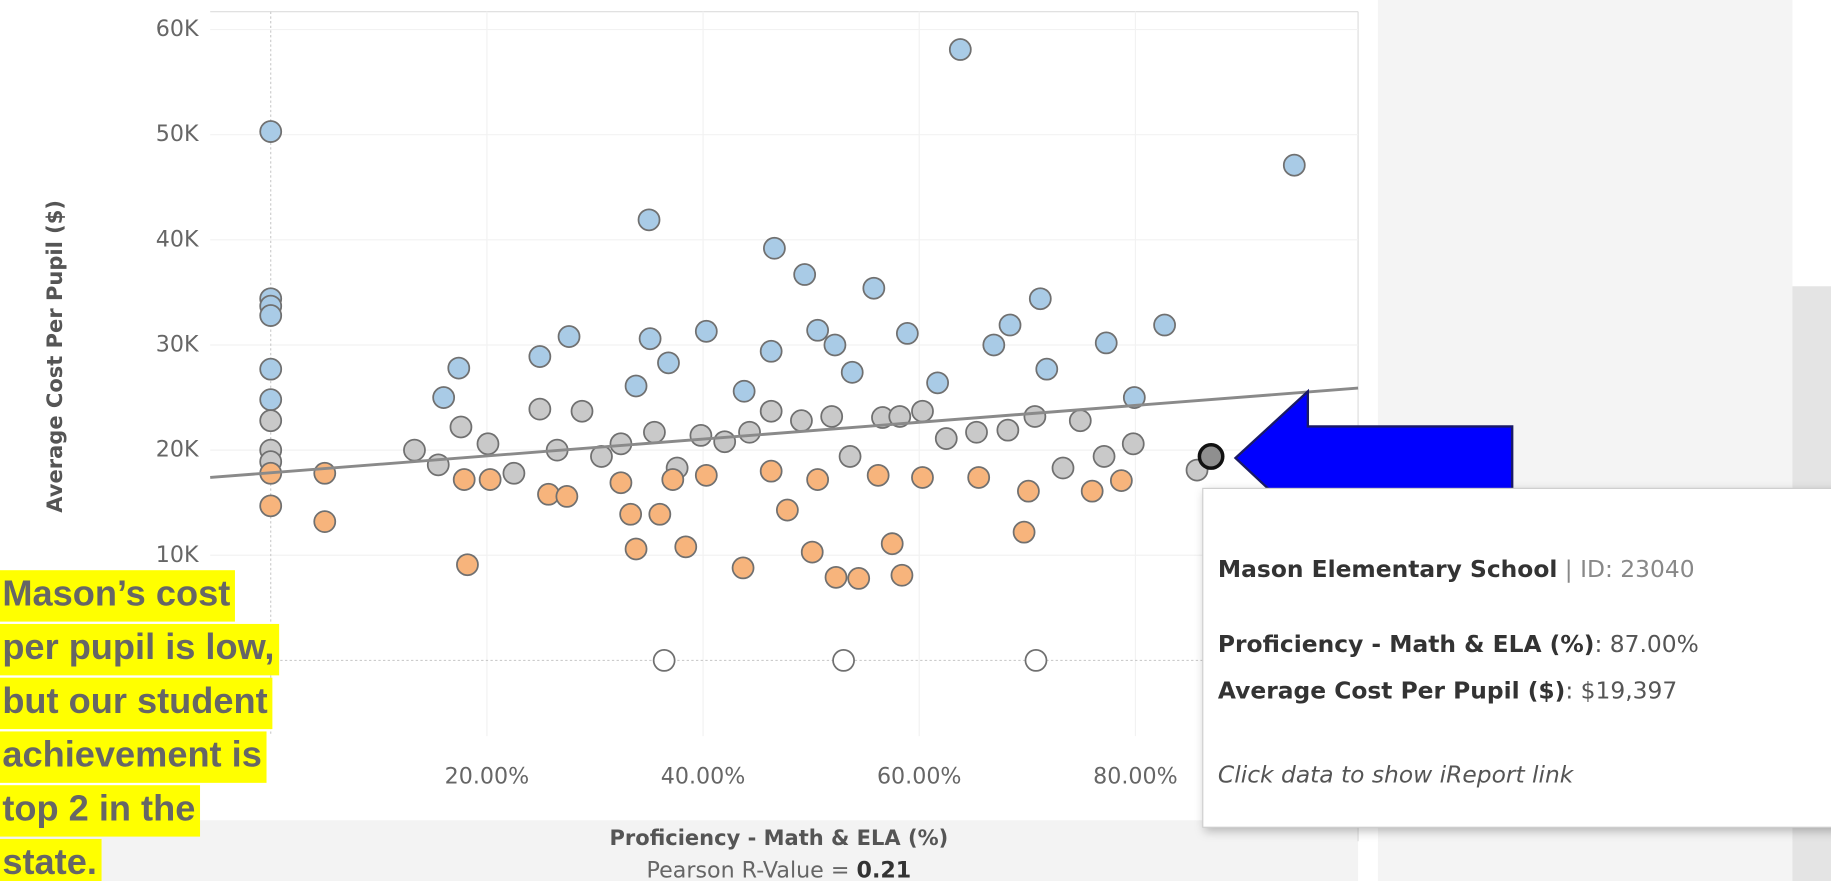  What do you see at coordinates (1406, 643) in the screenshot?
I see `tooltip-row-label: Proficiency - Math & ELA (%)` at bounding box center [1406, 643].